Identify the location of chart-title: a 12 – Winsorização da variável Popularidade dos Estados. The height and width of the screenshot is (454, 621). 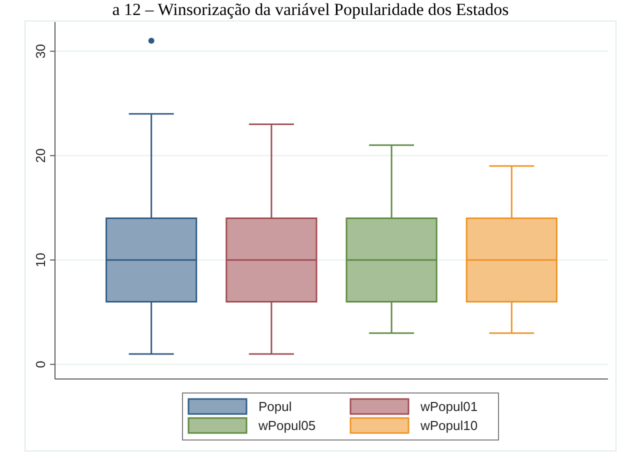
(310, 9).